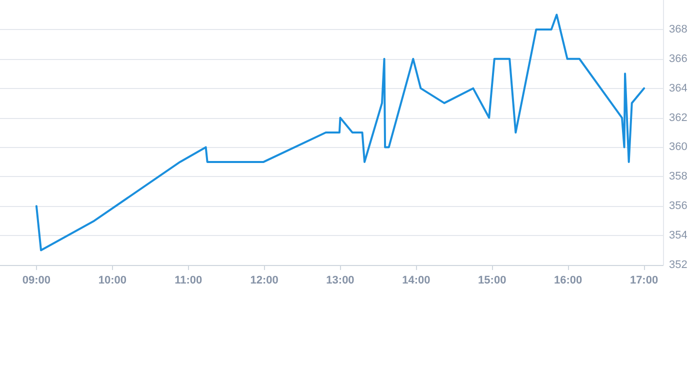 The image size is (693, 365). I want to click on x-tick-label: 17:00, so click(644, 280).